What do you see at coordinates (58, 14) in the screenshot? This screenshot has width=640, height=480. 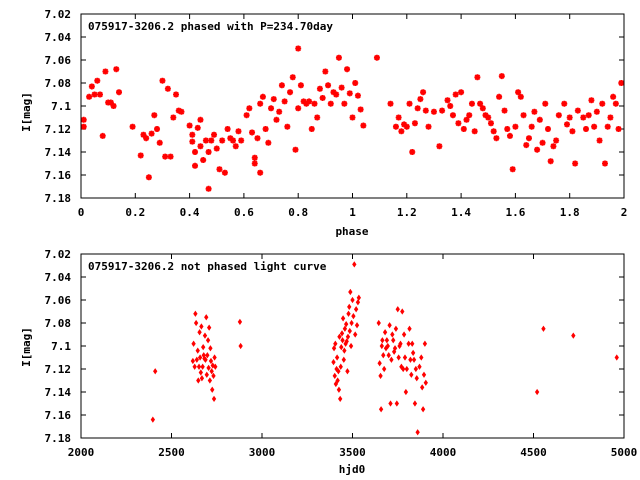 I see `phased-y-tick-label: 7.02` at bounding box center [58, 14].